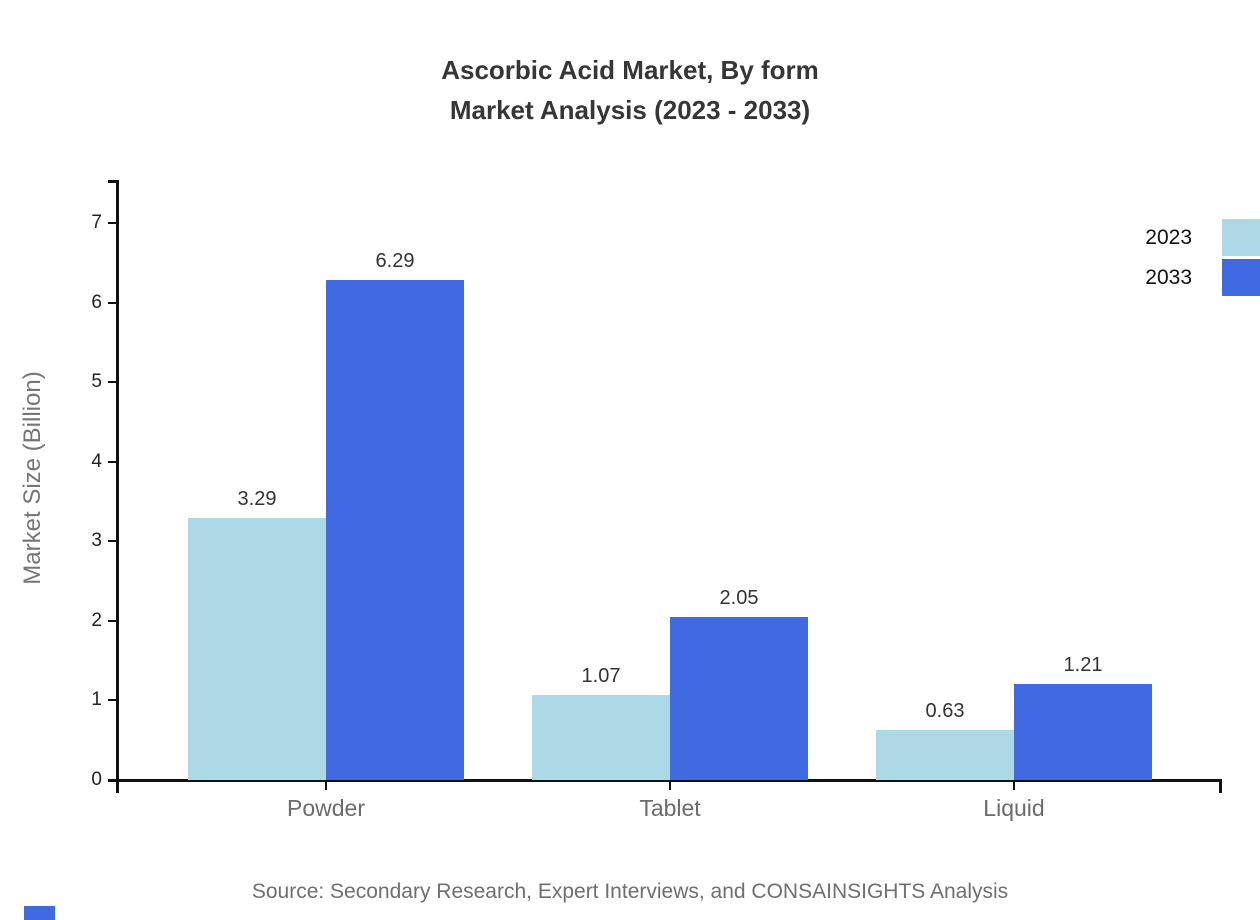 The width and height of the screenshot is (1260, 920). Describe the element at coordinates (945, 755) in the screenshot. I see `bar-2023-liquid` at that location.